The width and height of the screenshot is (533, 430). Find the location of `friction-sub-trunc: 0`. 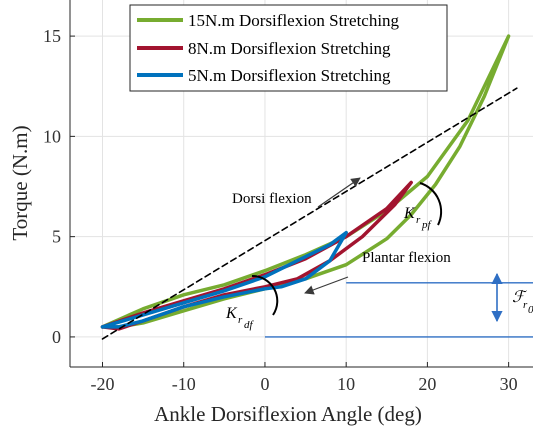

friction-sub-trunc: 0 is located at coordinates (530, 310).